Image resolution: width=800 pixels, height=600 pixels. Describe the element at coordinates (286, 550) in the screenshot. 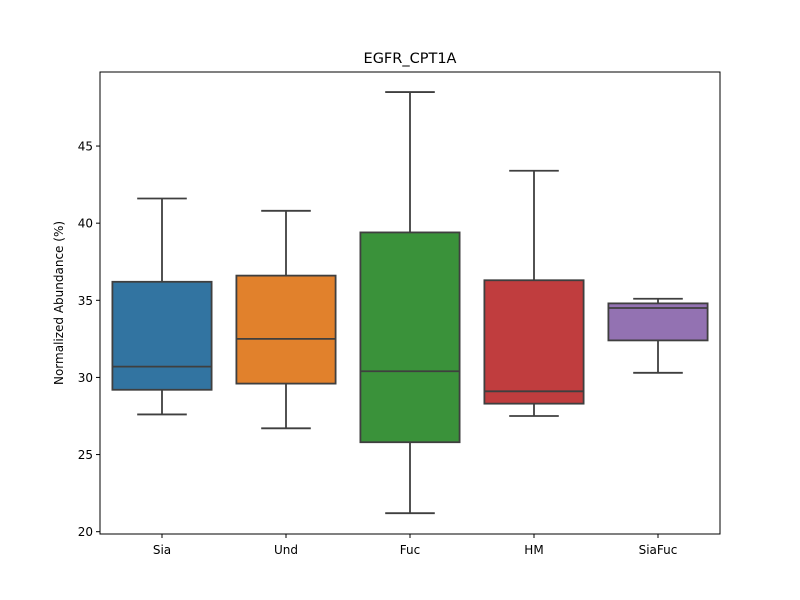

I see `x-tick-label-und: Und` at that location.